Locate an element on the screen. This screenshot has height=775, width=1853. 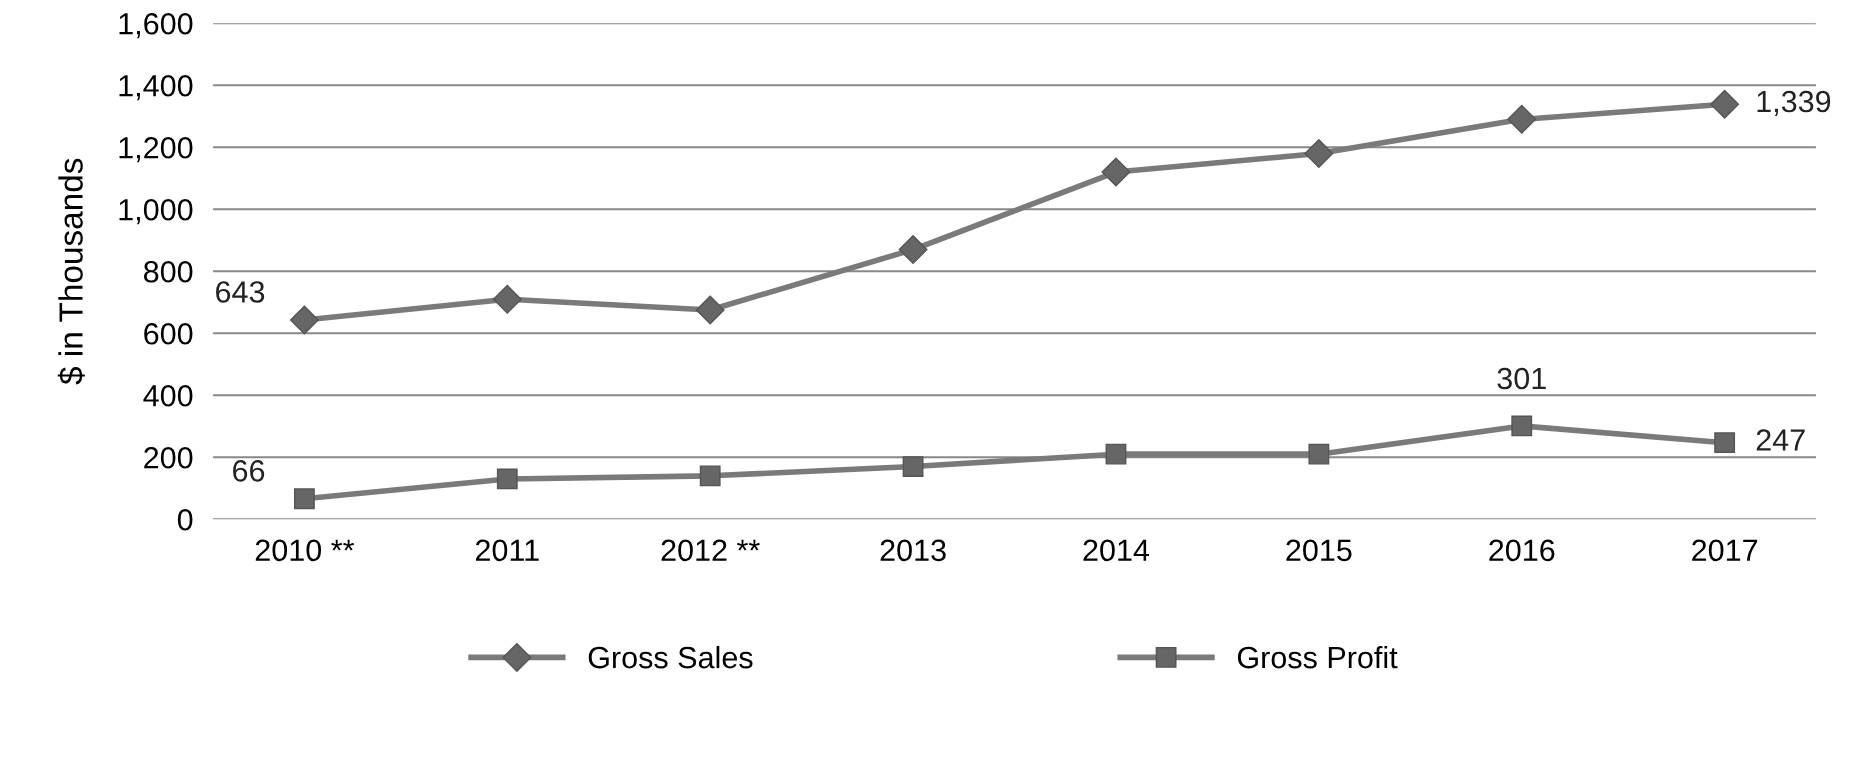
data-label: 247 is located at coordinates (1780, 440).